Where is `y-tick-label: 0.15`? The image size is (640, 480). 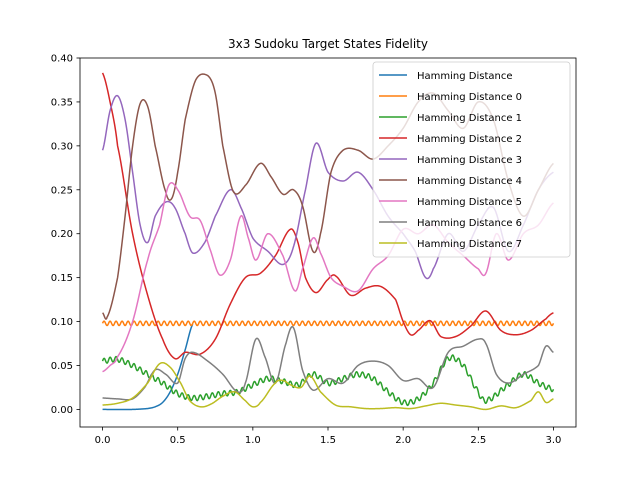
y-tick-label: 0.15 is located at coordinates (62, 278).